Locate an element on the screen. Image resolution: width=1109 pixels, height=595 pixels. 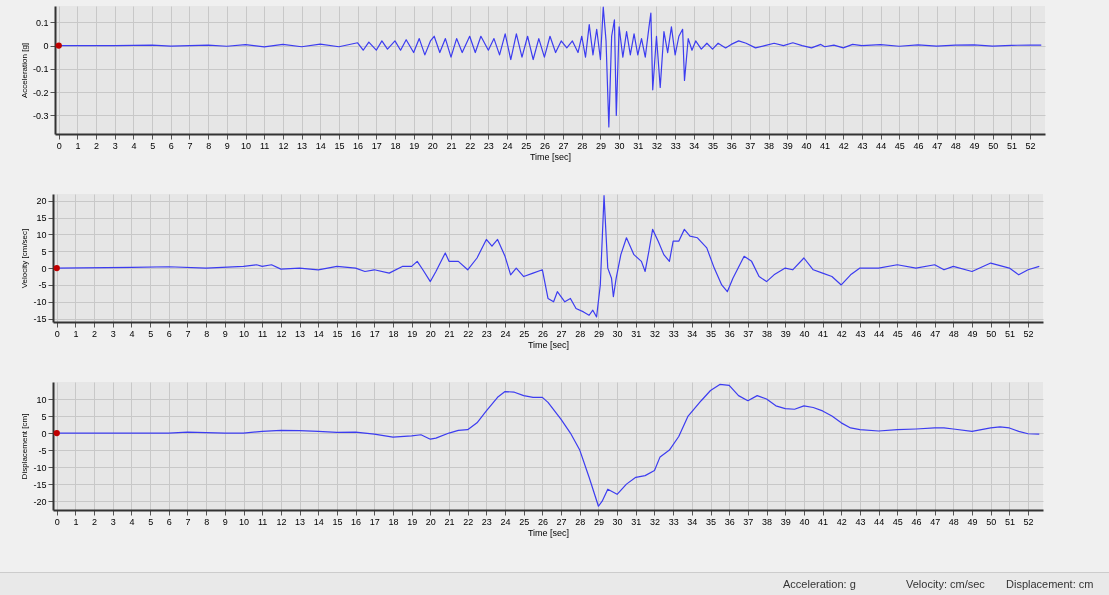
x-tick-label: 21 is located at coordinates (451, 145).